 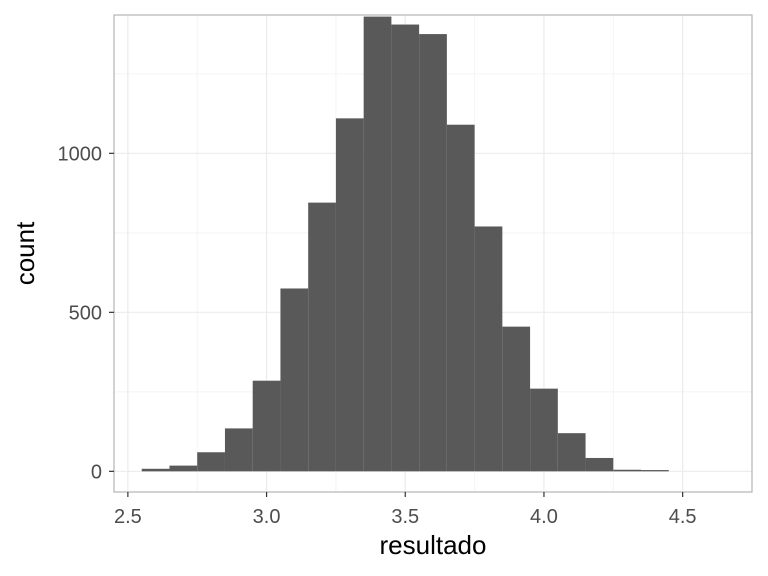 I want to click on x-tick-label: 4.5, so click(x=683, y=517).